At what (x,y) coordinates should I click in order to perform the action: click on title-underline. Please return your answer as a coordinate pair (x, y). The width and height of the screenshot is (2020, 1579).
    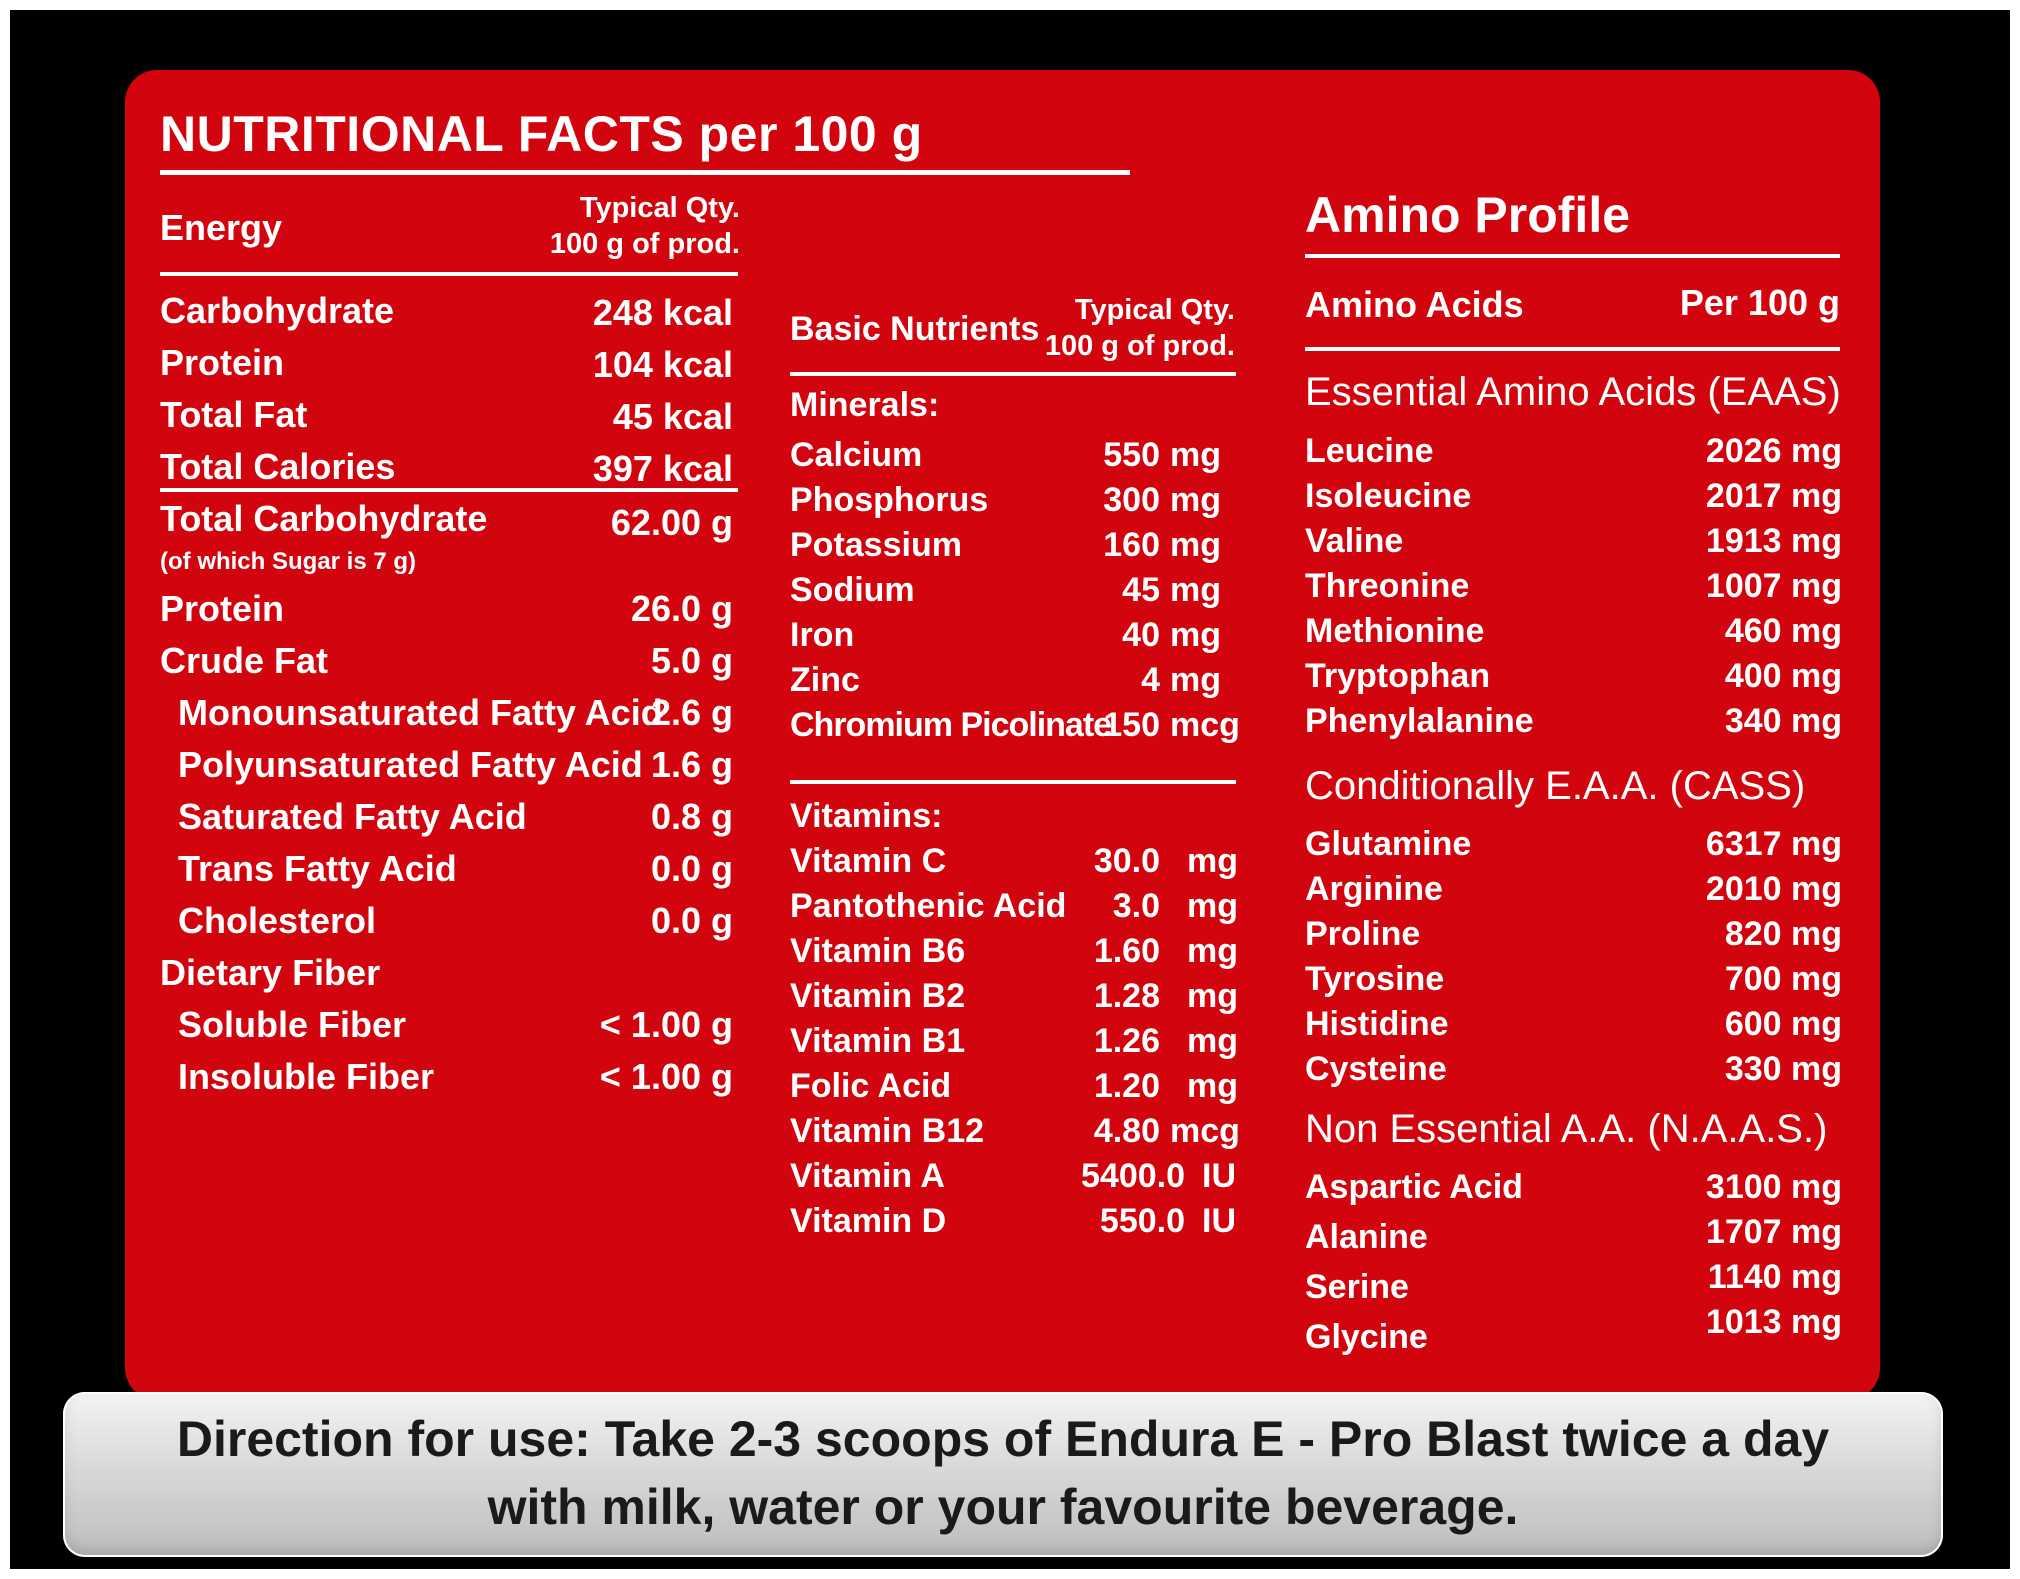
    Looking at the image, I should click on (645, 172).